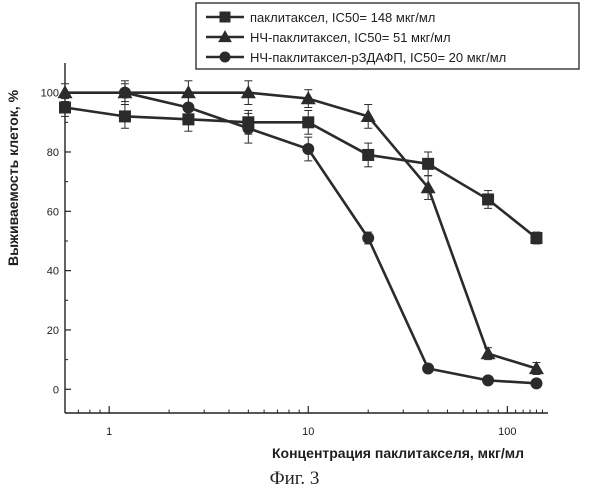 Image resolution: width=589 pixels, height=500 pixels. I want to click on y-tick-label: 80, so click(53, 153).